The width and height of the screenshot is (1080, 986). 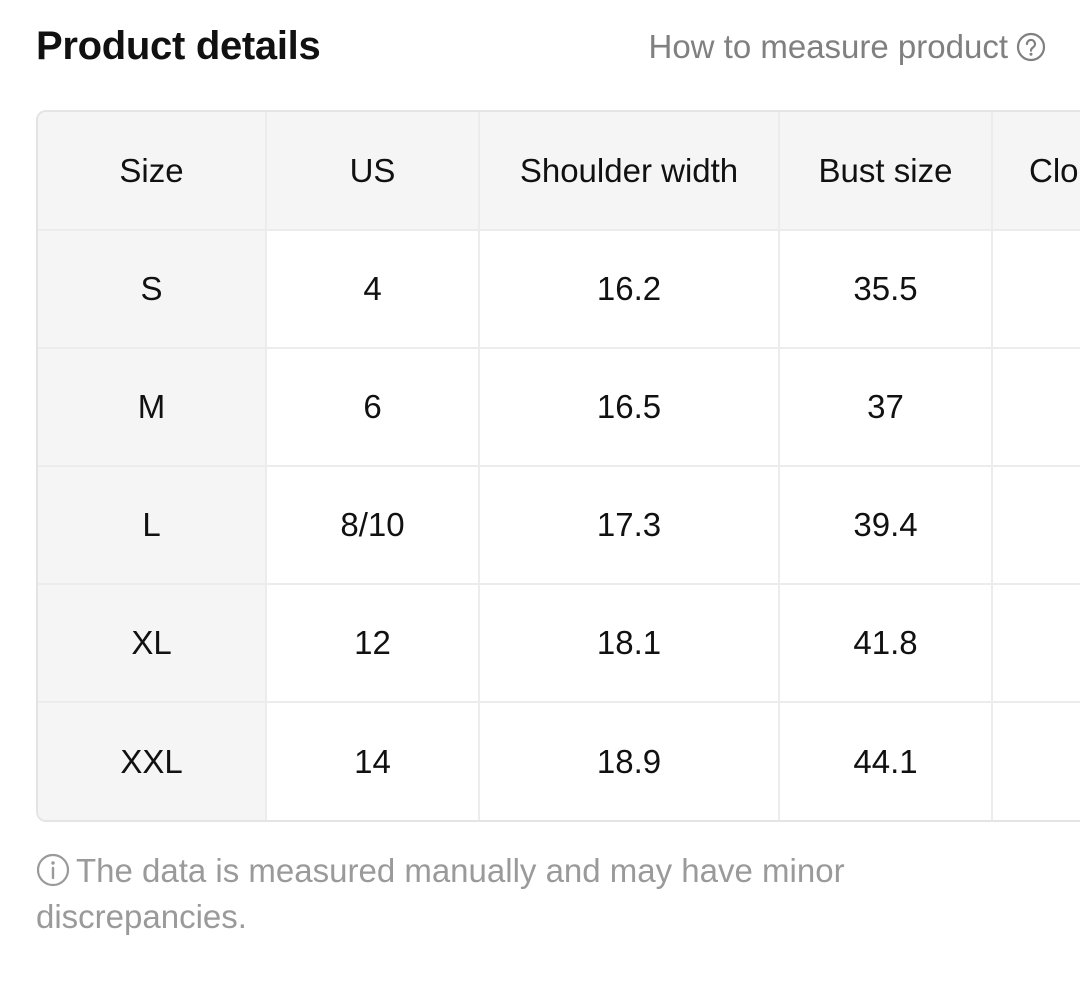 I want to click on bust-size-cell: 39.4, so click(x=886, y=525).